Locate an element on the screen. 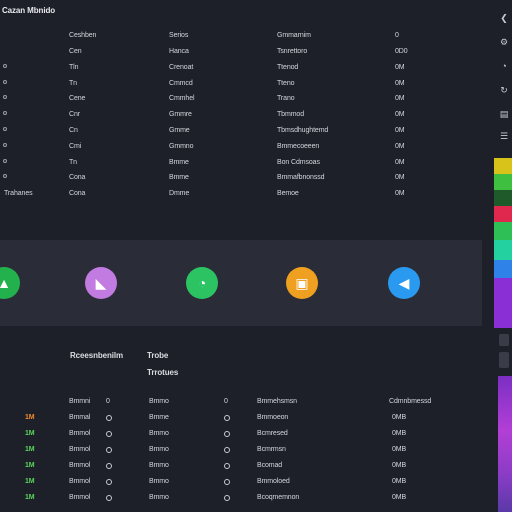  table-row: Cene Cmmhel Trano 0M is located at coordinates (245, 102).